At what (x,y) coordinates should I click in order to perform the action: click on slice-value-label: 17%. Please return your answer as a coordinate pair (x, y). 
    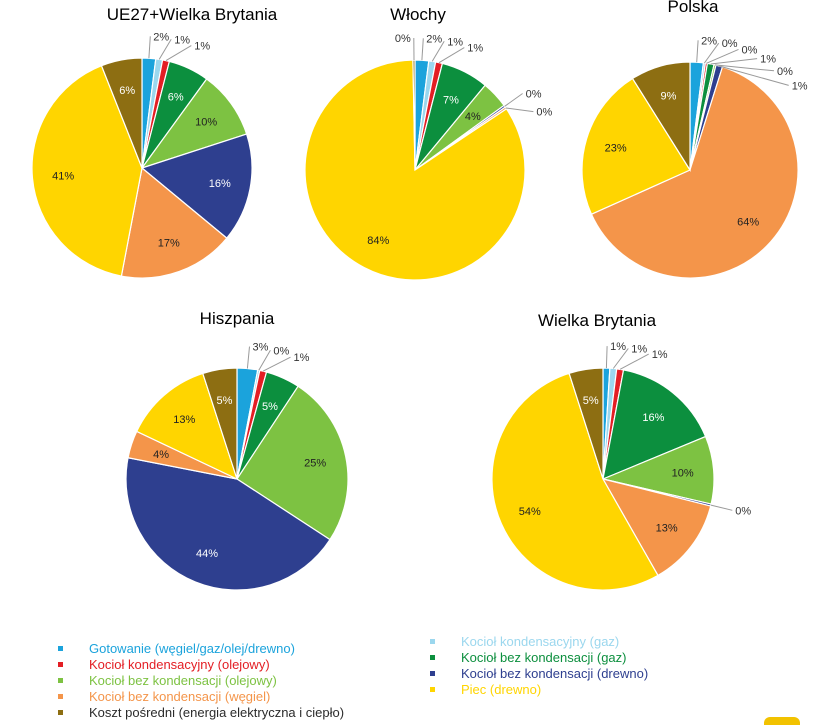
    Looking at the image, I should click on (169, 244).